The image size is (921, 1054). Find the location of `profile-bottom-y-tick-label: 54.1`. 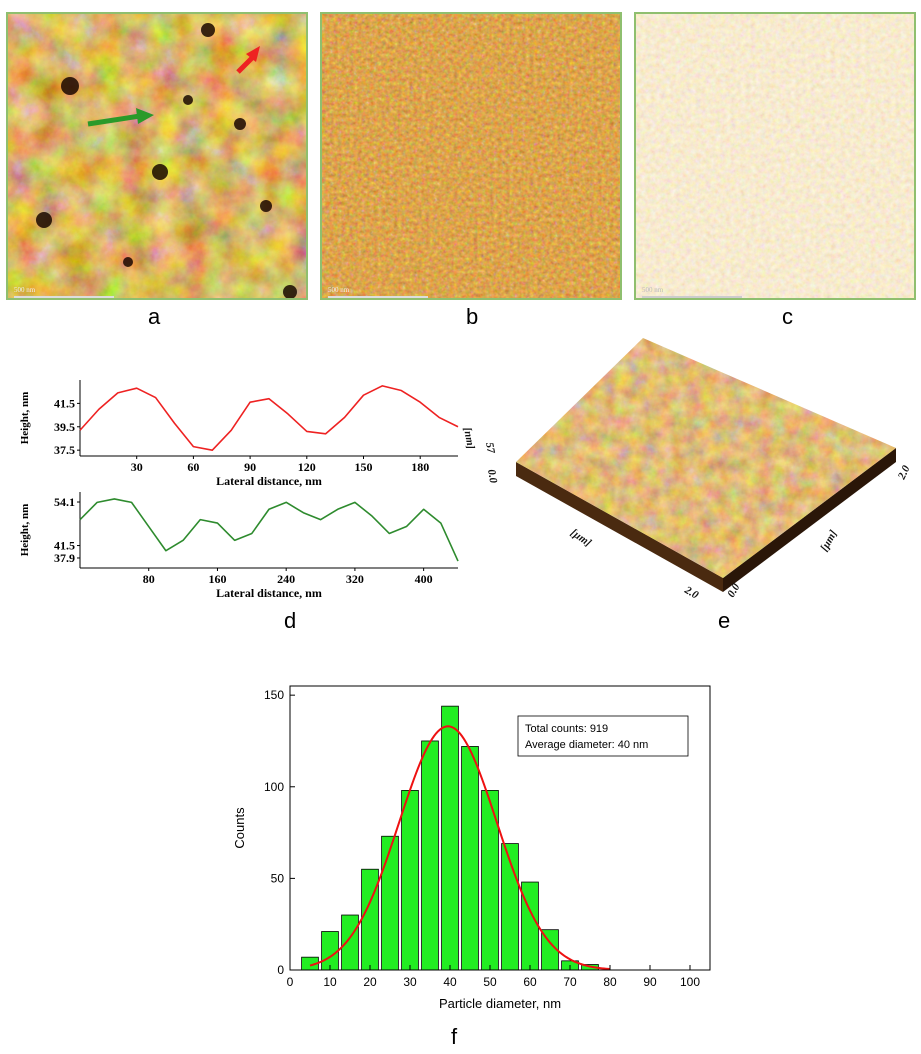

profile-bottom-y-tick-label: 54.1 is located at coordinates (64, 502).